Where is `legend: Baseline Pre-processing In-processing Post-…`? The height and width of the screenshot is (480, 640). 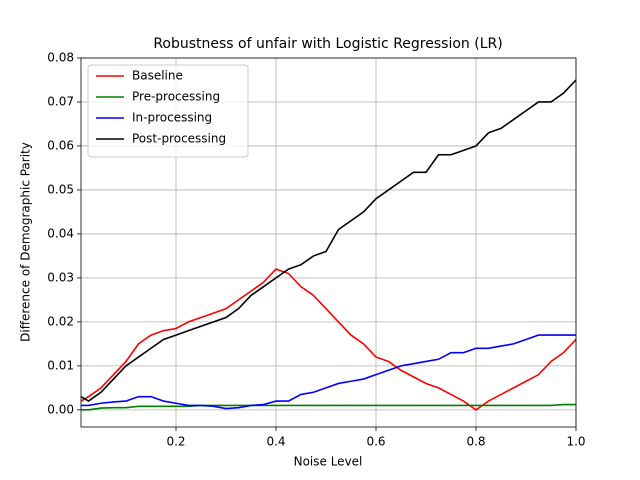
legend: Baseline Pre-processing In-processing Post-… is located at coordinates (168, 111).